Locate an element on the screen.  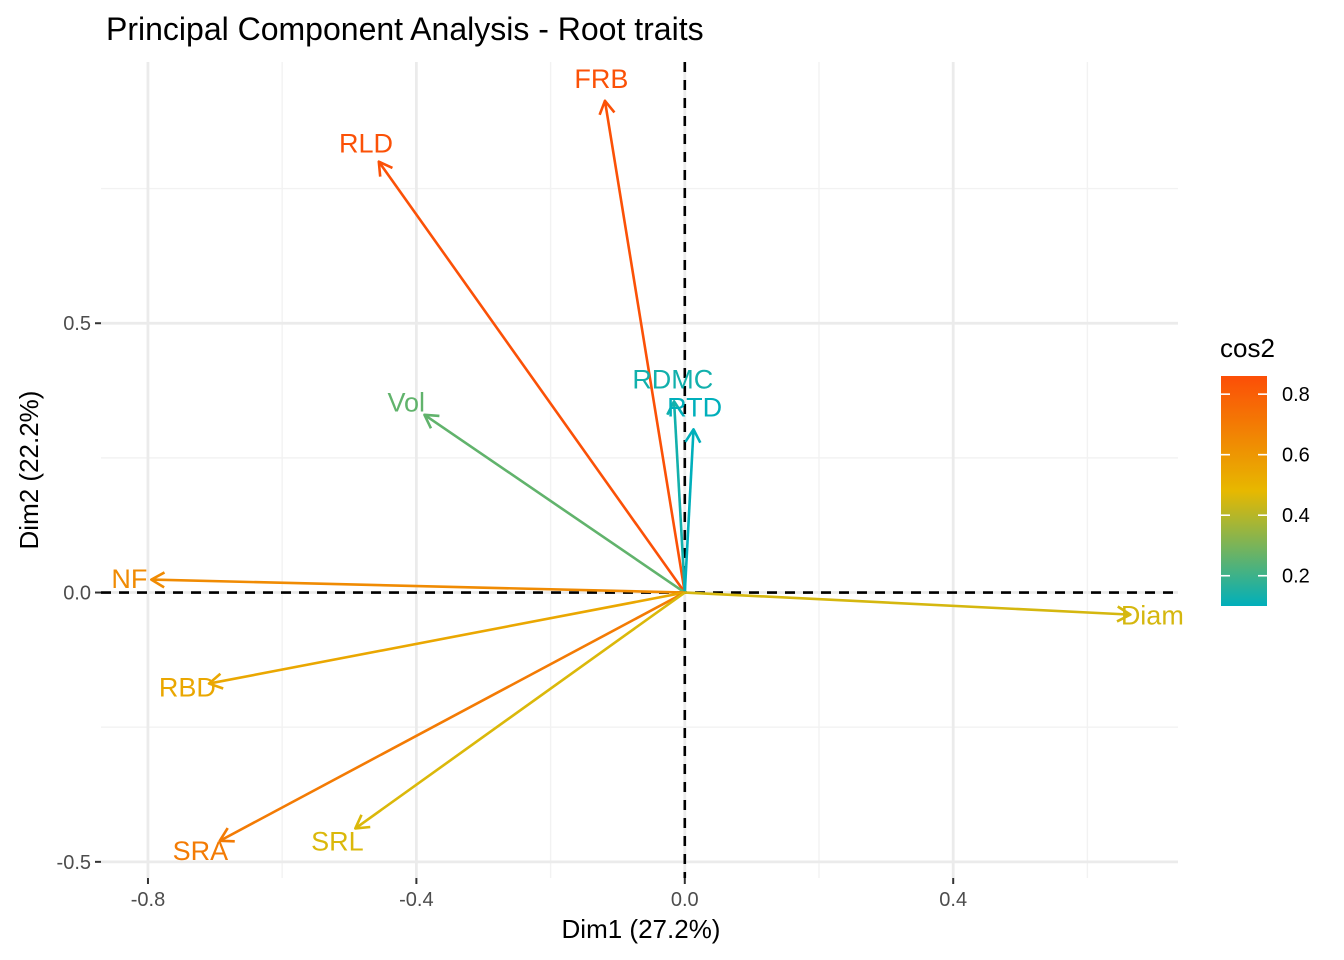
y-axis-title: Dim2 (22.2%) is located at coordinates (29, 470).